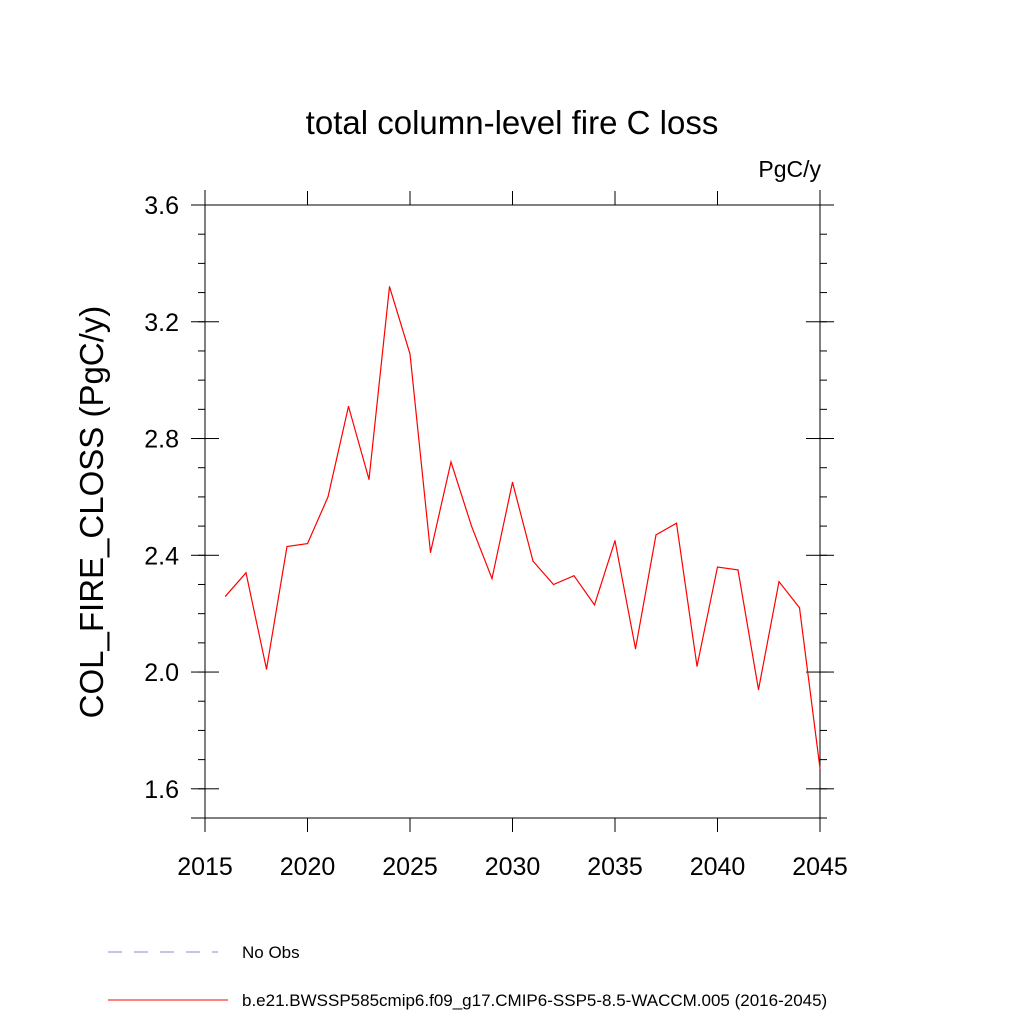  What do you see at coordinates (161, 440) in the screenshot?
I see `y-tick-label: 2.8` at bounding box center [161, 440].